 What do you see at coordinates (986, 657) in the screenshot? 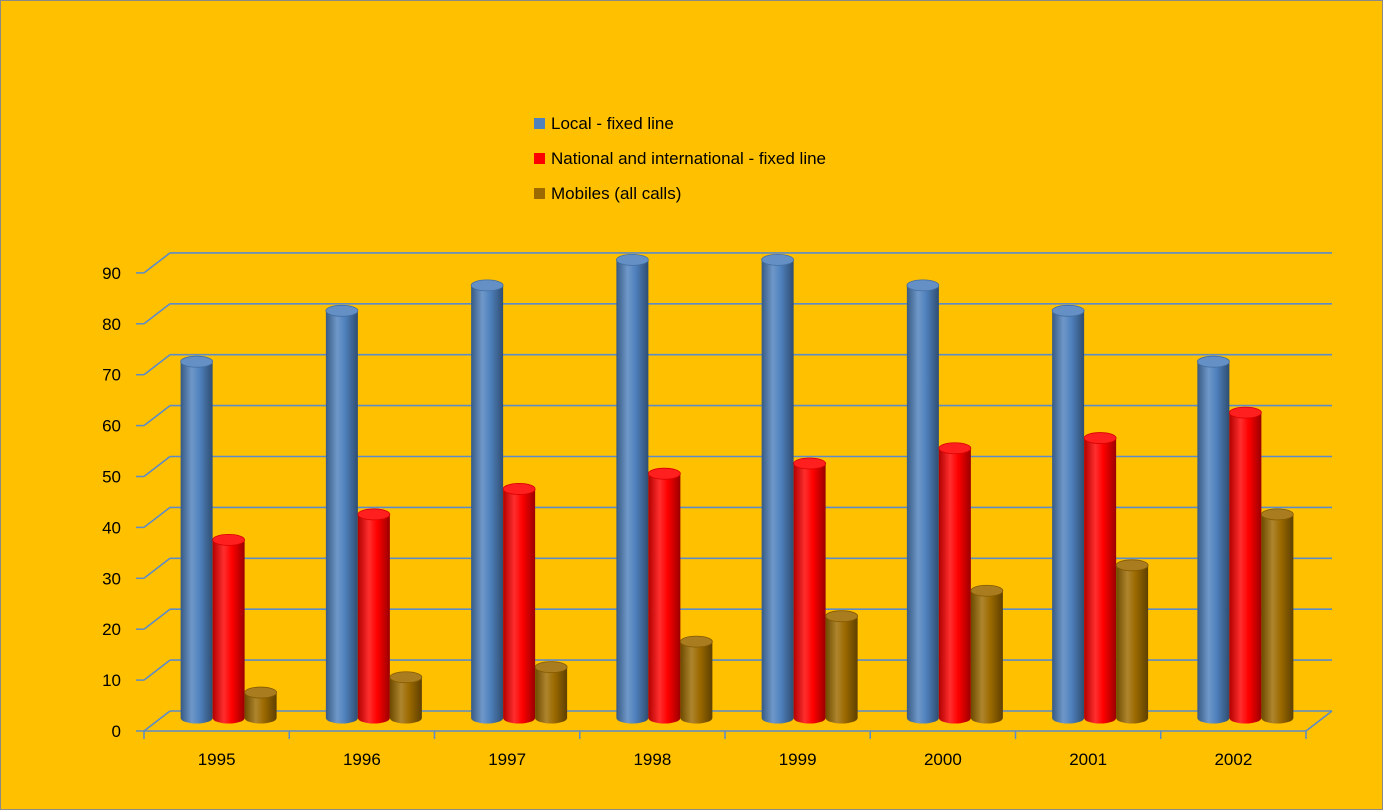
I see `bar-mobiles-all-calls--2000` at bounding box center [986, 657].